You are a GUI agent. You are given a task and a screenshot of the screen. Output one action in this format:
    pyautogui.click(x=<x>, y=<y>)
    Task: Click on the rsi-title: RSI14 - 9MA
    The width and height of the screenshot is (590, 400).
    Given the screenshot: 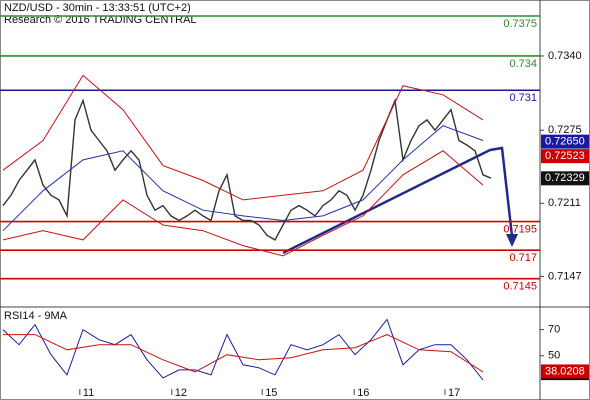 What is the action you would take?
    pyautogui.click(x=36, y=316)
    